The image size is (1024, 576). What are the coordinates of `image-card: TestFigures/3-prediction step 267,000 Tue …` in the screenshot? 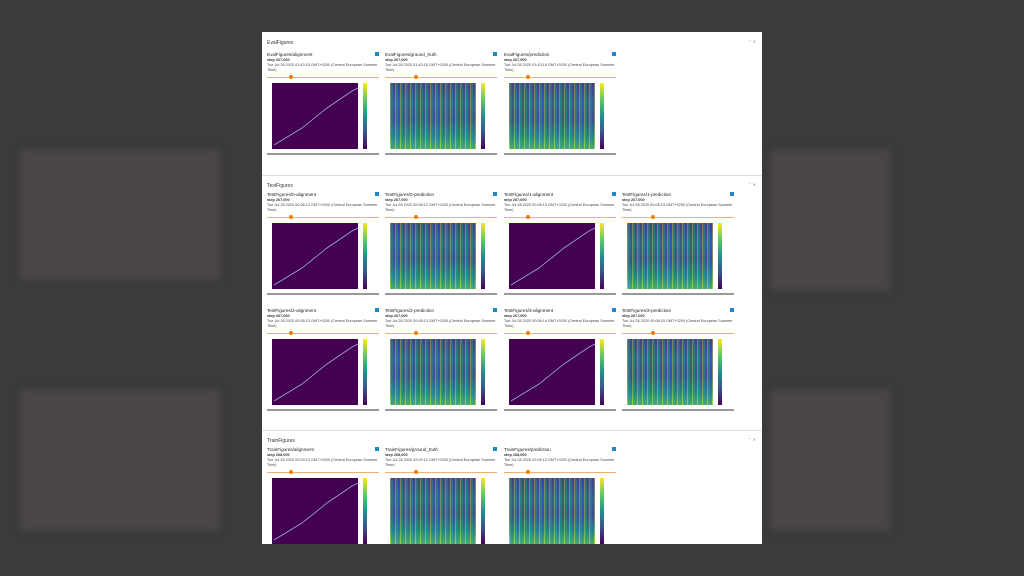 It's located at (678, 361).